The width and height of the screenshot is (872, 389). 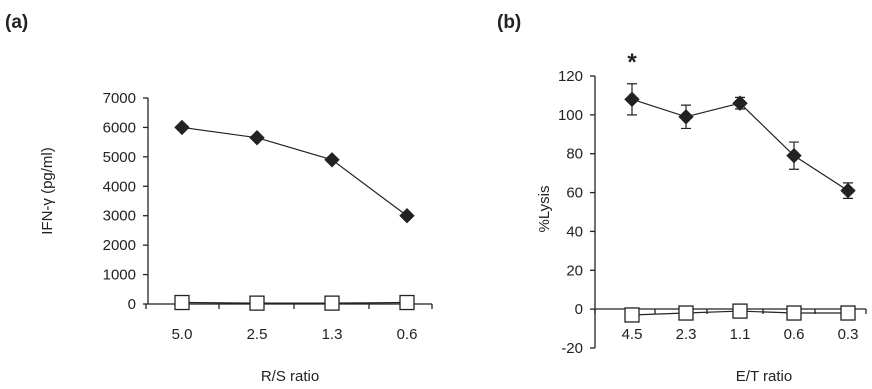 I want to click on panel-a-y-tick-label: 1000, so click(x=119, y=275).